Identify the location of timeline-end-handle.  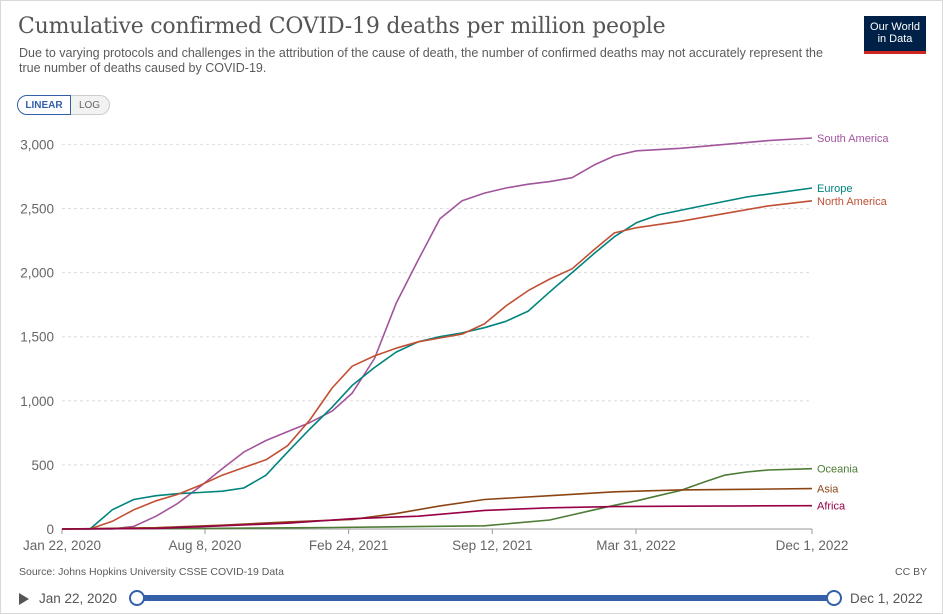
(834, 598).